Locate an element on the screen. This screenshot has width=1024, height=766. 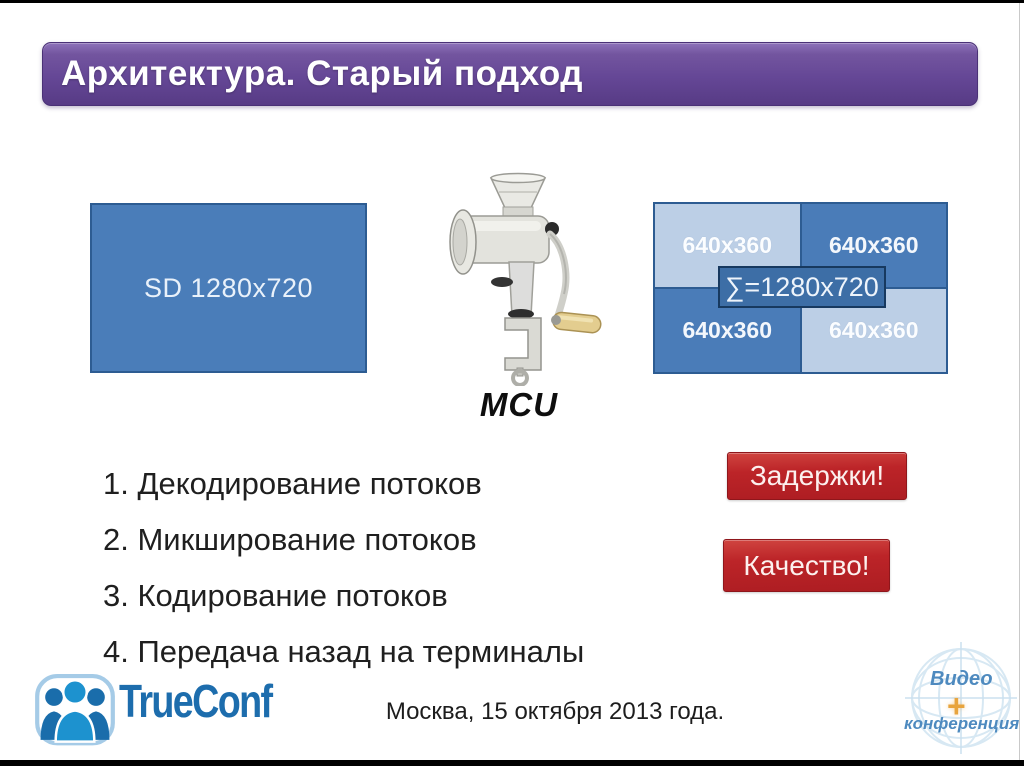
slide-right-edge is located at coordinates (1019, 381).